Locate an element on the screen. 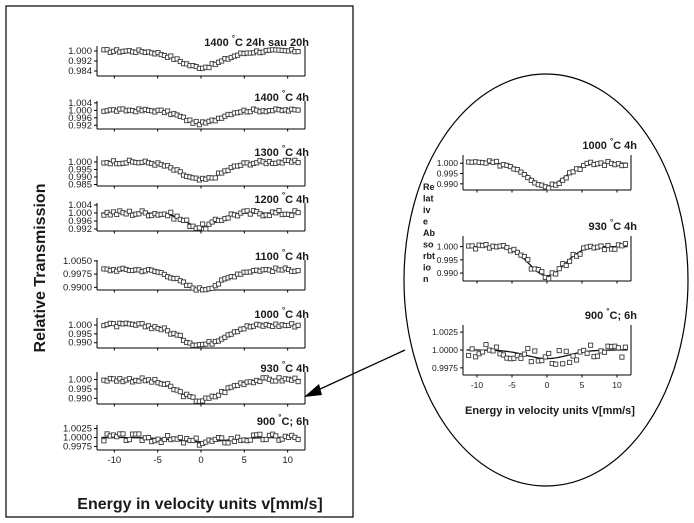  main-label: 1100 °C 4h is located at coordinates (282, 255).